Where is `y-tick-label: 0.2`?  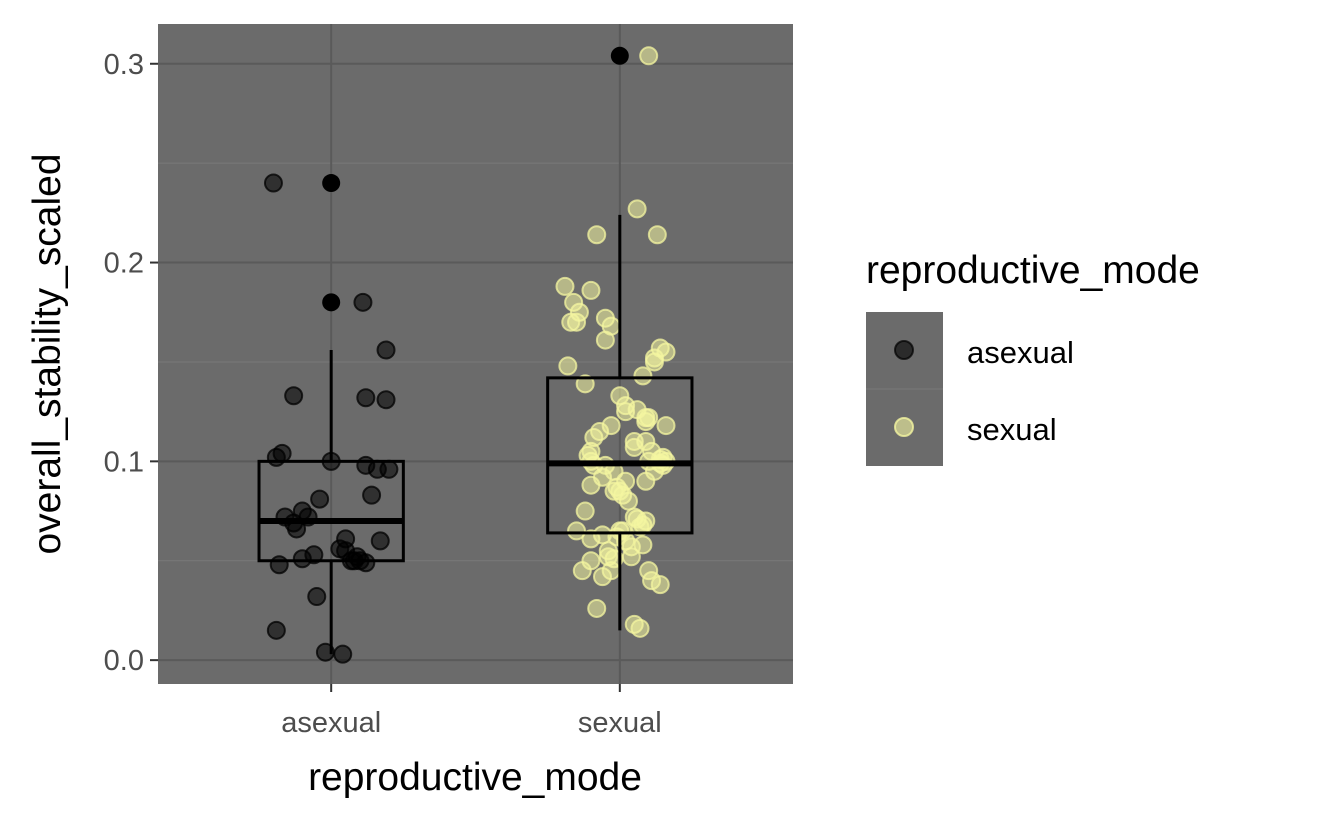 y-tick-label: 0.2 is located at coordinates (124, 264).